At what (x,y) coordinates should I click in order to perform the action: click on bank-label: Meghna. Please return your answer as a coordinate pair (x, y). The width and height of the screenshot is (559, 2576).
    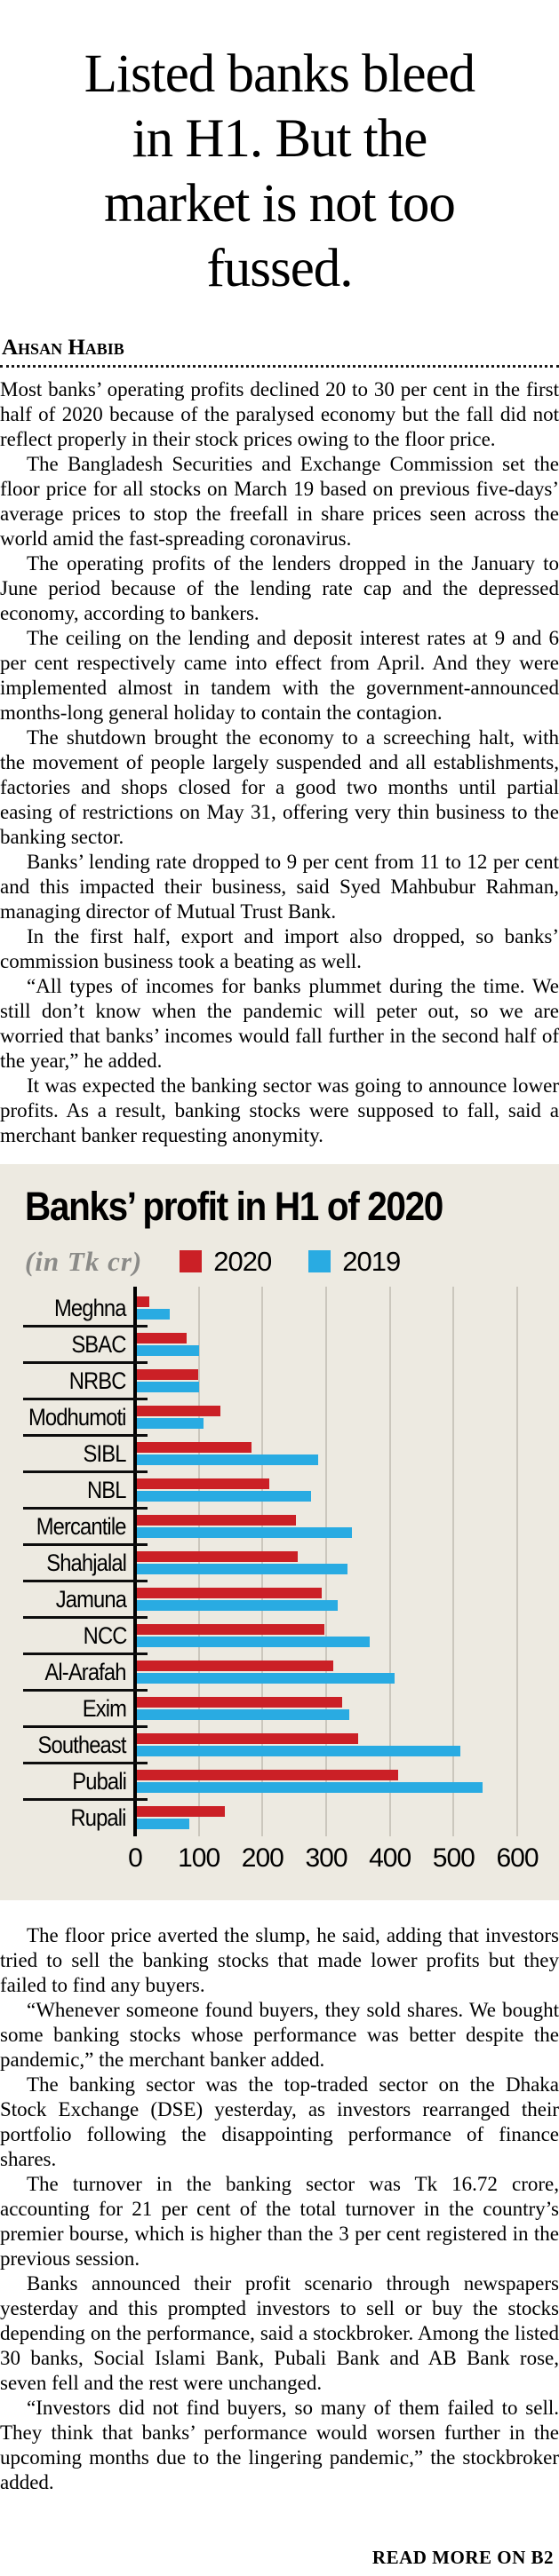
    Looking at the image, I should click on (66, 1309).